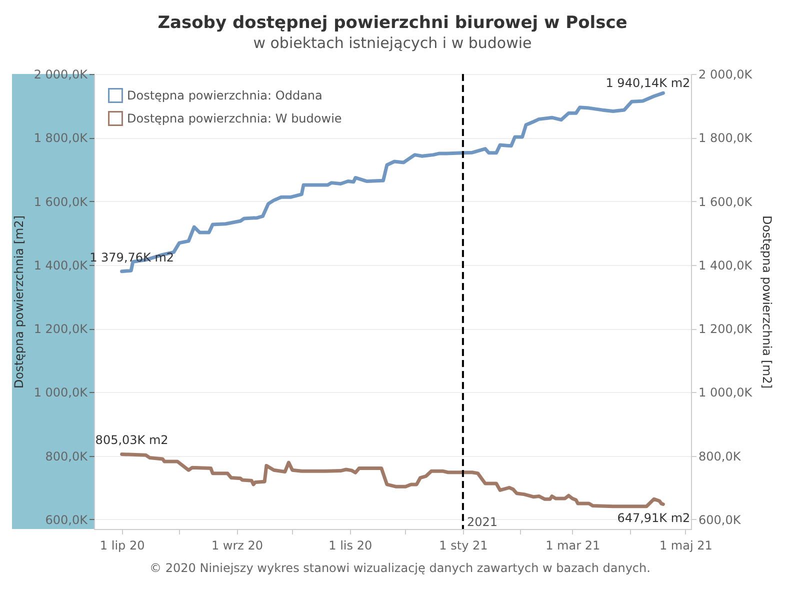 This screenshot has width=800, height=600. What do you see at coordinates (61, 393) in the screenshot?
I see `y-tick-label: 1 000,0K` at bounding box center [61, 393].